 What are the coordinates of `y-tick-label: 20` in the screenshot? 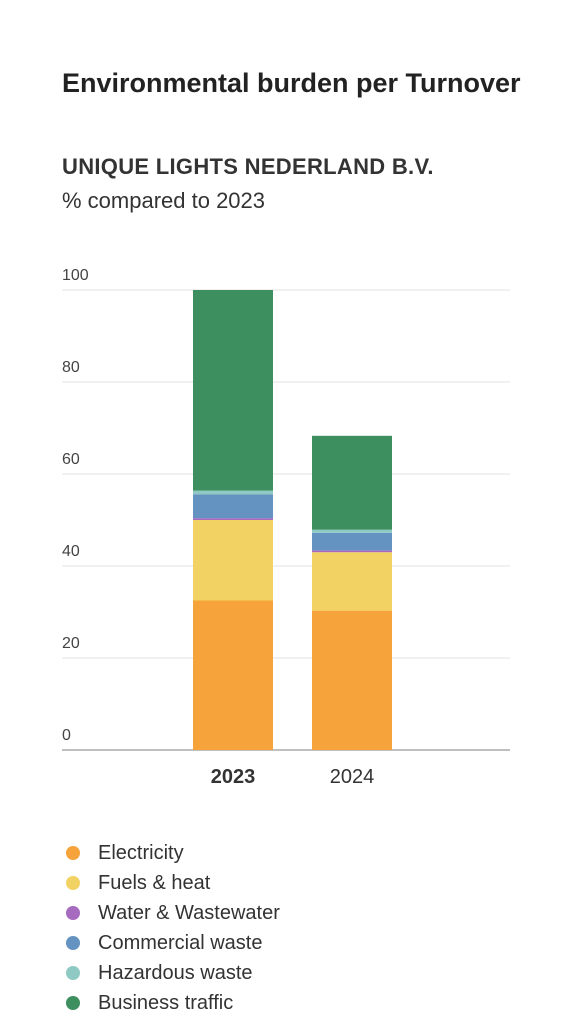 It's located at (71, 643).